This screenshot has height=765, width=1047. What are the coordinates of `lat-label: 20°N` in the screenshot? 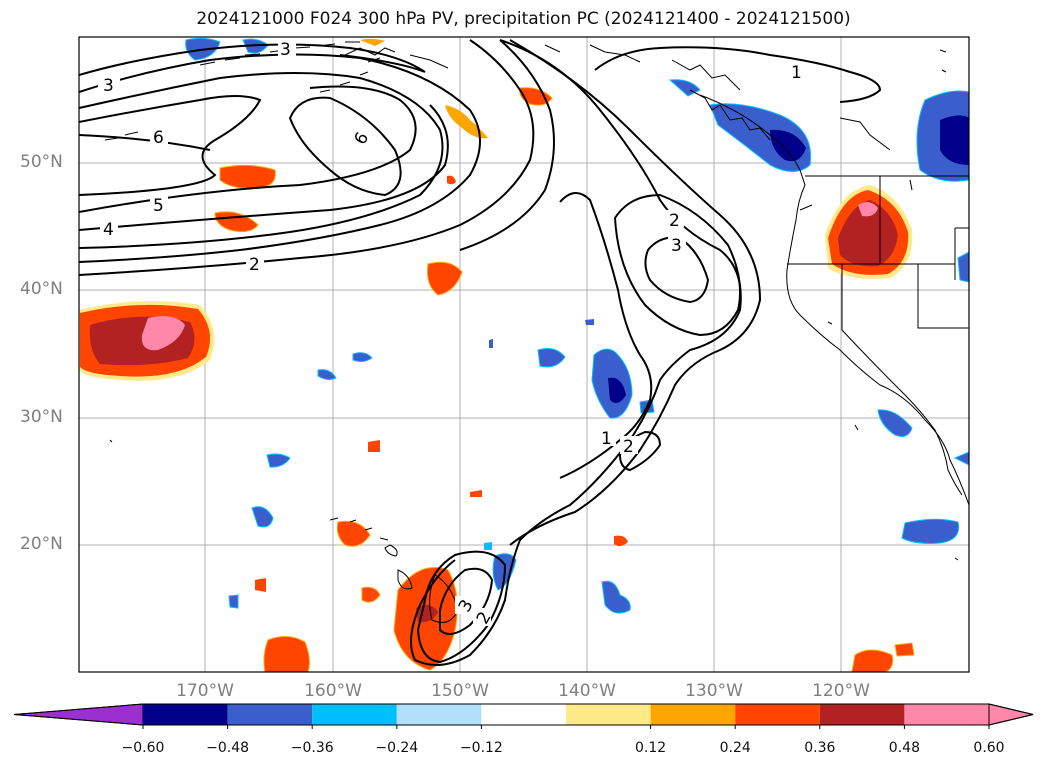 It's located at (41, 544).